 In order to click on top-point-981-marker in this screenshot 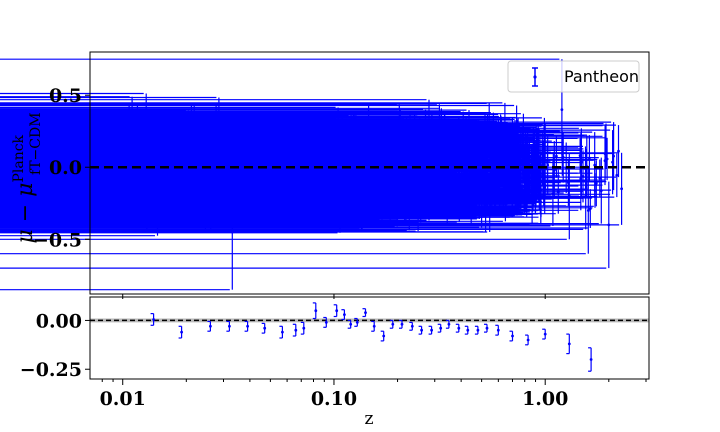, I will do `click(475, 159)`.